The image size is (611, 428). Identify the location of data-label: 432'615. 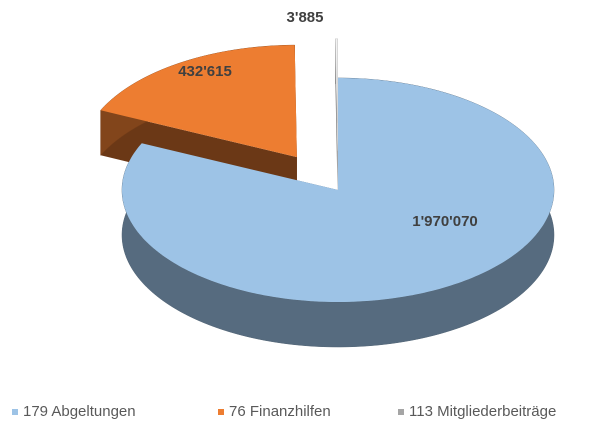
(205, 71).